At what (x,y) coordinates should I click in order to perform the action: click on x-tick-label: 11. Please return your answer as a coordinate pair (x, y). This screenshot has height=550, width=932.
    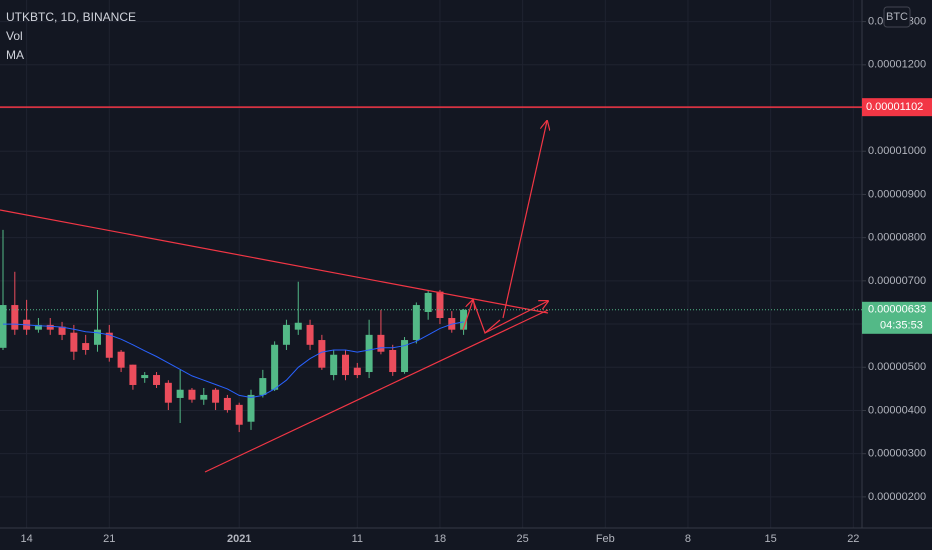
    Looking at the image, I should click on (357, 539).